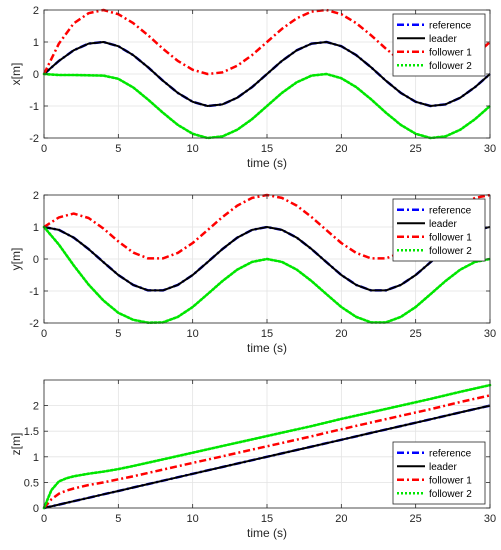  Describe the element at coordinates (31, 432) in the screenshot. I see `y-tick-label: 1.5` at that location.